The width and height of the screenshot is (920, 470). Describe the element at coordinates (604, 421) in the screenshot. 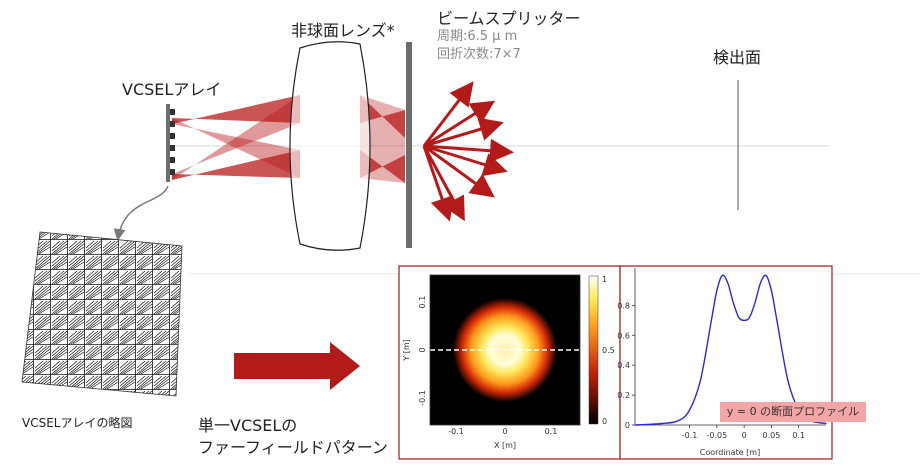

I see `colorbar-tick: 0` at that location.